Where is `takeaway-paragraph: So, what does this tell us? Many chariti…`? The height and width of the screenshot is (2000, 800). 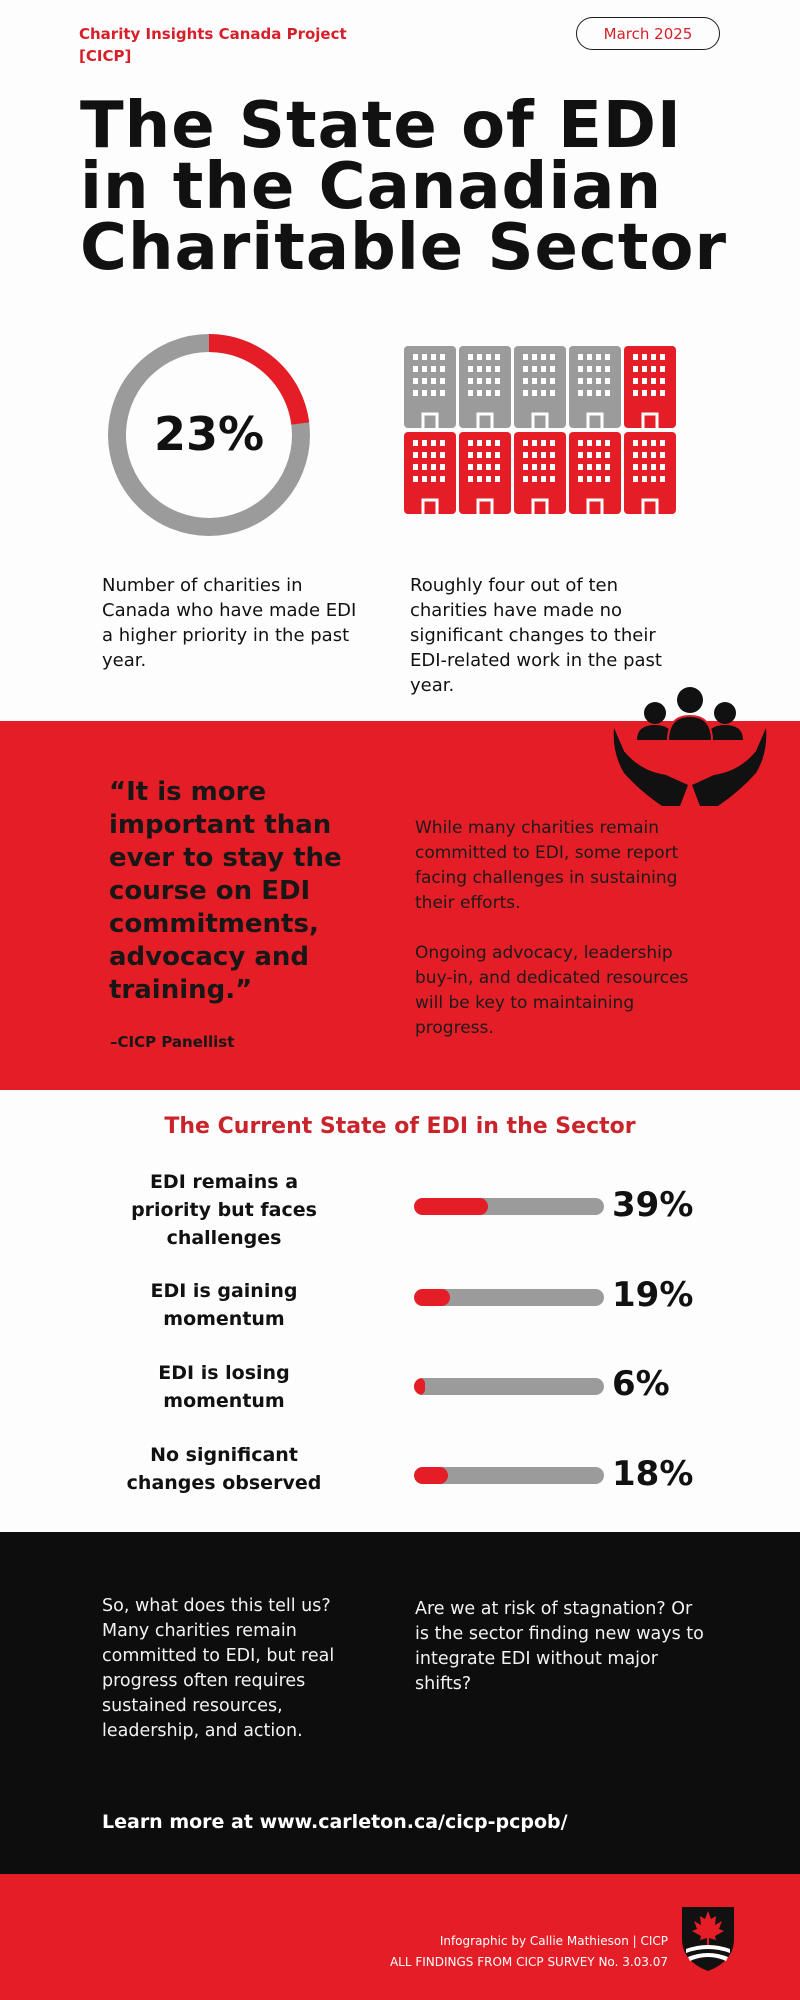 takeaway-paragraph: So, what does this tell us? Many chariti… is located at coordinates (218, 1668).